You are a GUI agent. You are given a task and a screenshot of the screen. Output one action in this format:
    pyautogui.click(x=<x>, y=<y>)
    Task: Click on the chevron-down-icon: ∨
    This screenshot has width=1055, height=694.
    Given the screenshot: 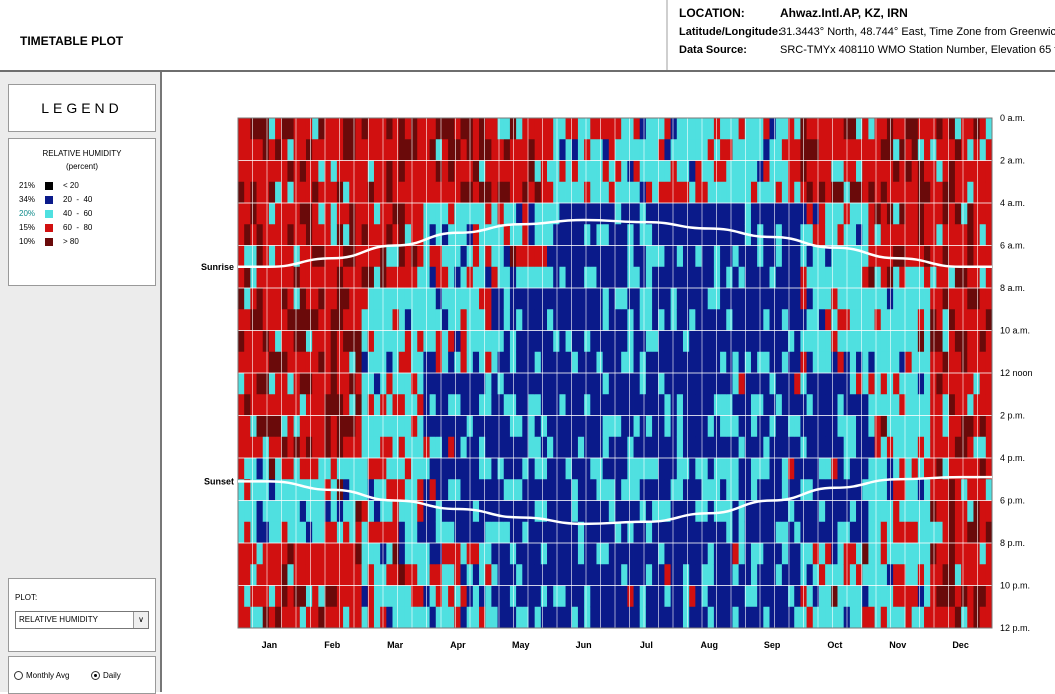 What is the action you would take?
    pyautogui.click(x=140, y=620)
    